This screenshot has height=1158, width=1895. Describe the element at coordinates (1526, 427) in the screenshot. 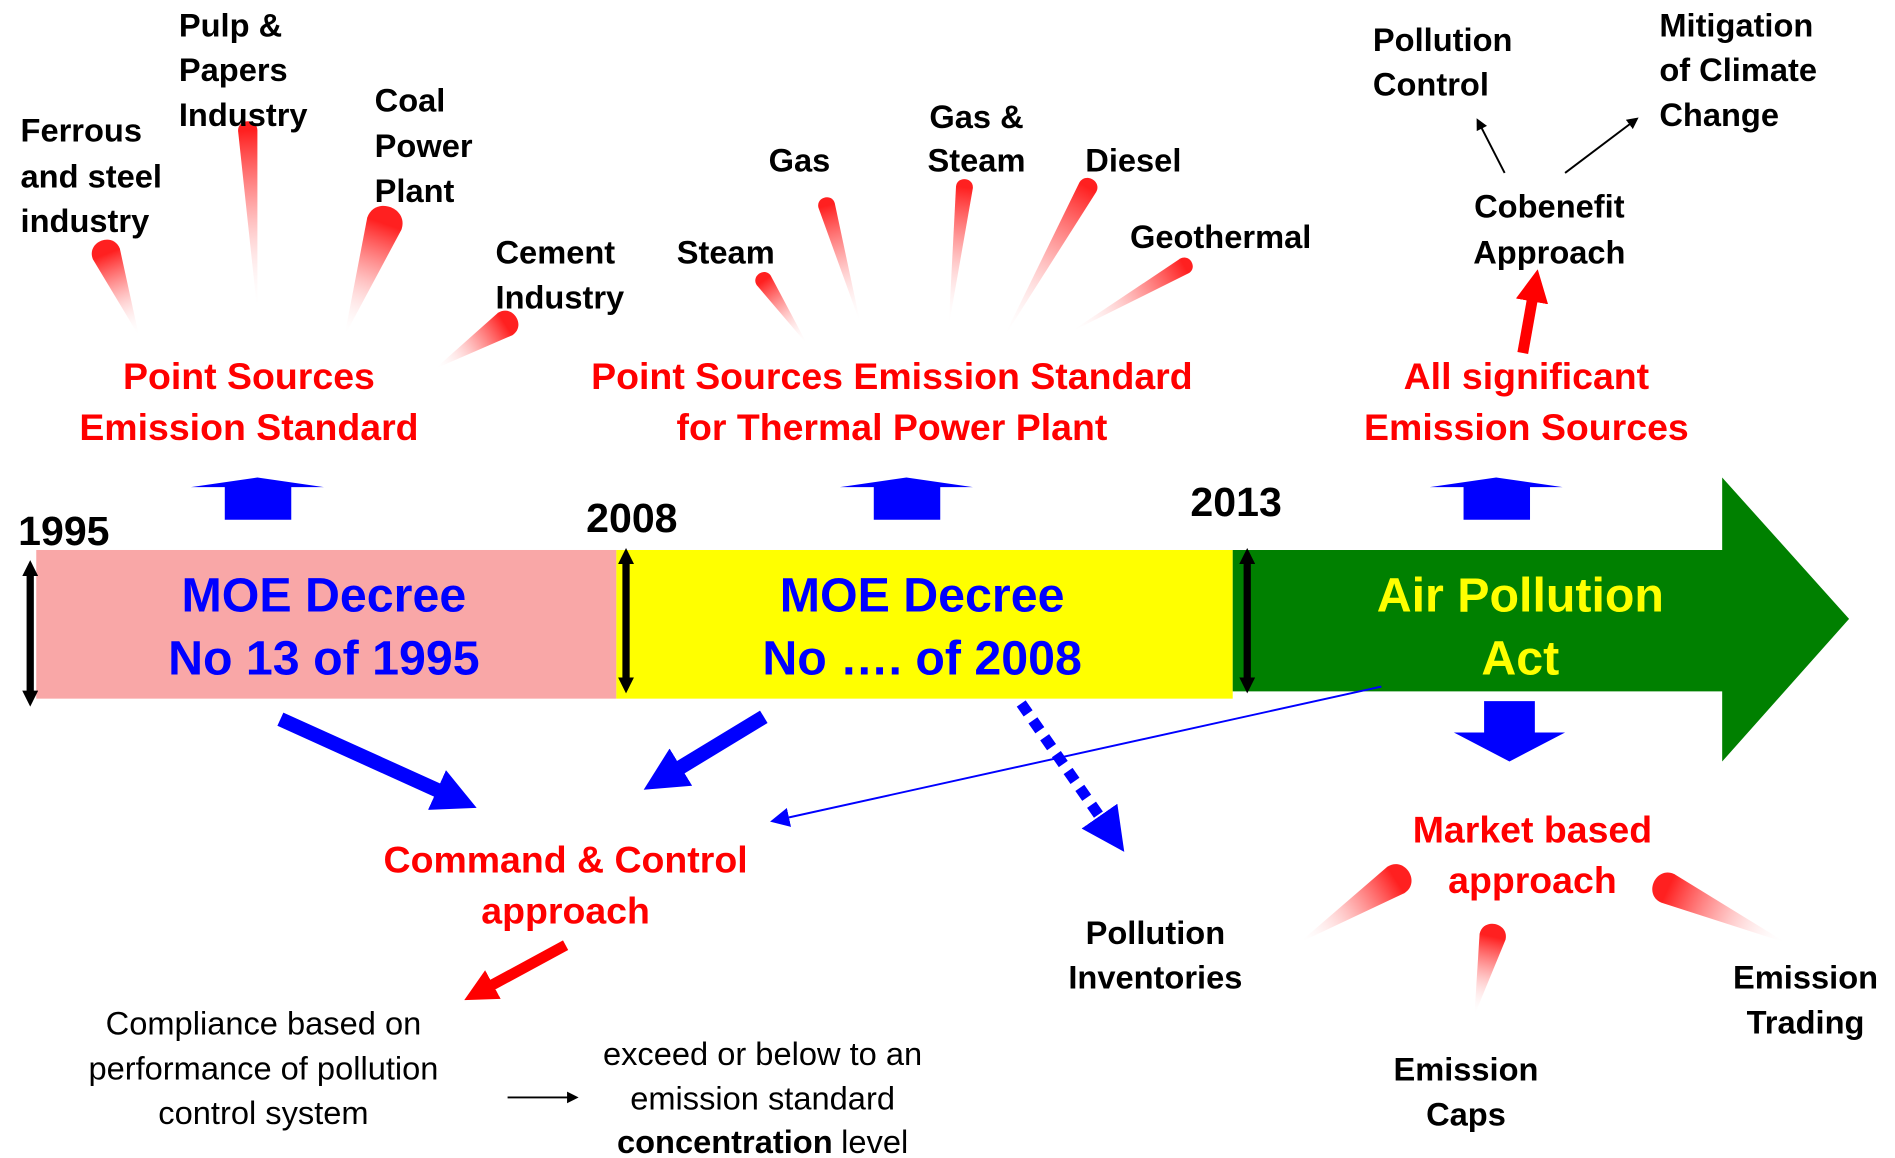

I see `scope-label: Emission Sources` at that location.